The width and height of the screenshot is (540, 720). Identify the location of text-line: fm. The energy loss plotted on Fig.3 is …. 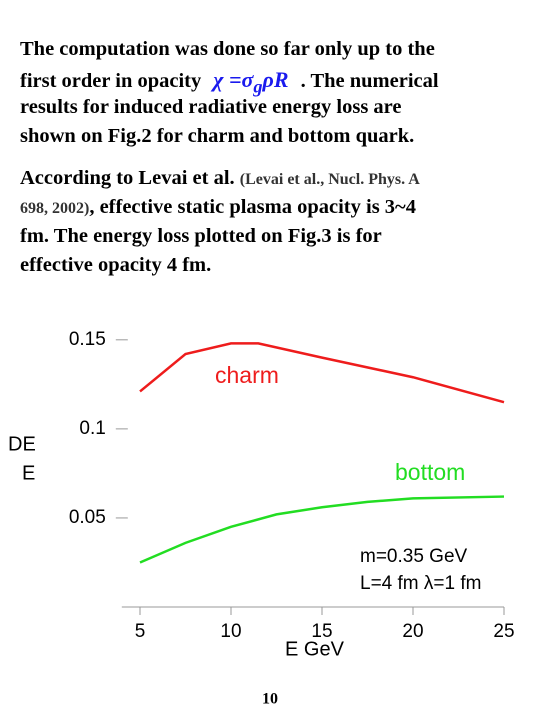
(201, 236).